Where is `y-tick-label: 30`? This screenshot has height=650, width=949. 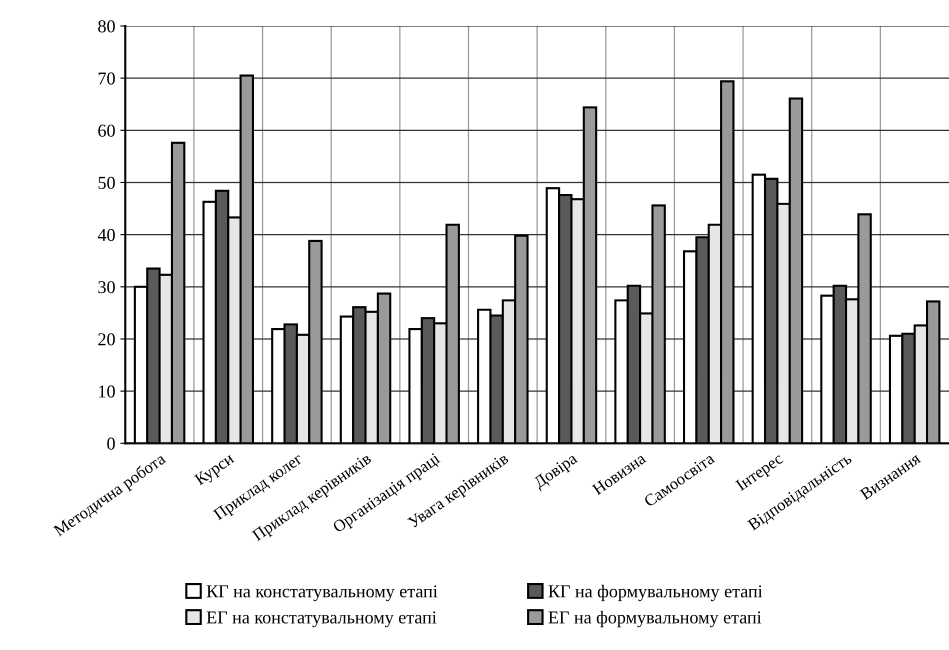
y-tick-label: 30 is located at coordinates (106, 287).